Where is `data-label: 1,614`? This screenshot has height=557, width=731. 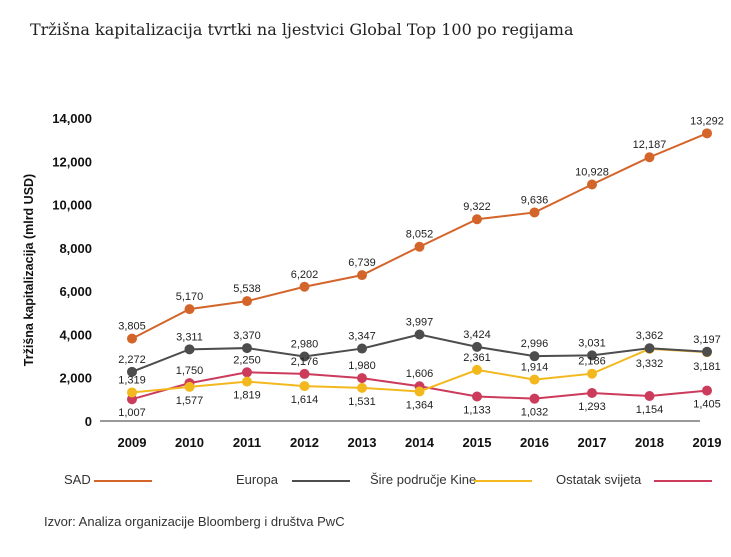 data-label: 1,614 is located at coordinates (305, 400).